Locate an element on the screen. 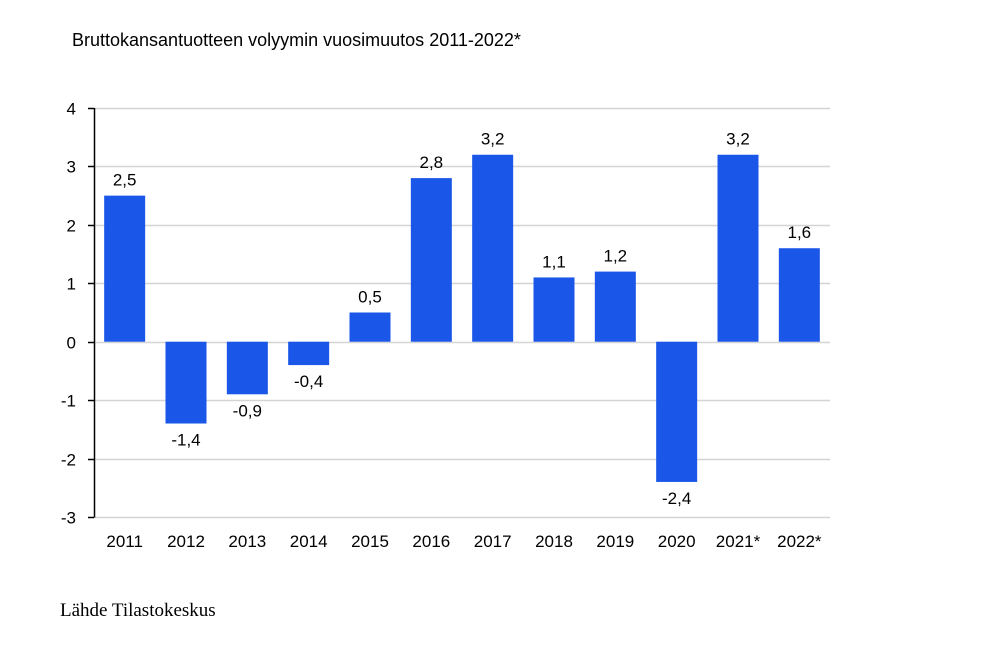 This screenshot has width=987, height=650. source-note: Lähde Tilastokeskus is located at coordinates (138, 610).